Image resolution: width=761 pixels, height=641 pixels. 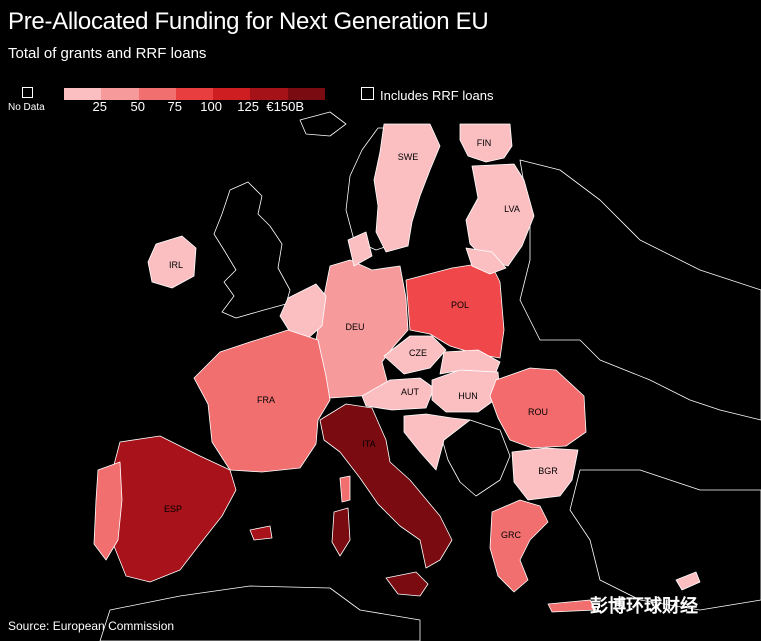 I want to click on label-SWE: SWE, so click(x=408, y=157).